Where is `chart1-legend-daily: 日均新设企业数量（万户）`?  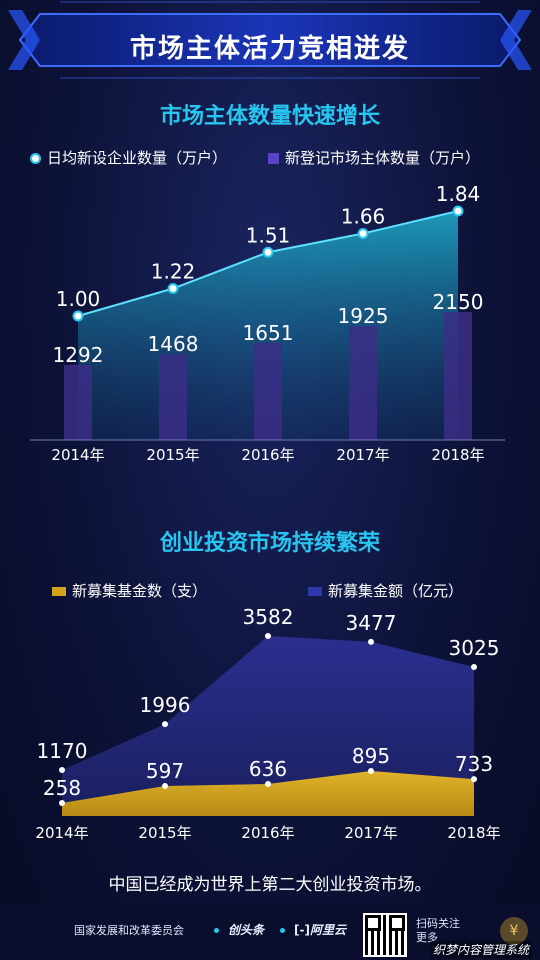
chart1-legend-daily: 日均新设企业数量（万户） is located at coordinates (128, 157).